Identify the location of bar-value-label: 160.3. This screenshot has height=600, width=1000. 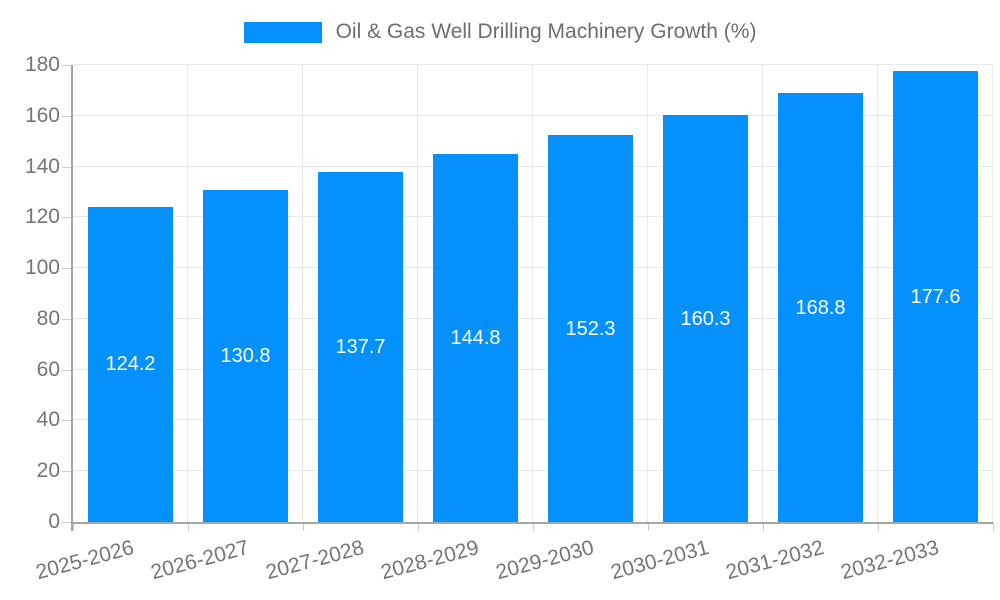
(705, 318).